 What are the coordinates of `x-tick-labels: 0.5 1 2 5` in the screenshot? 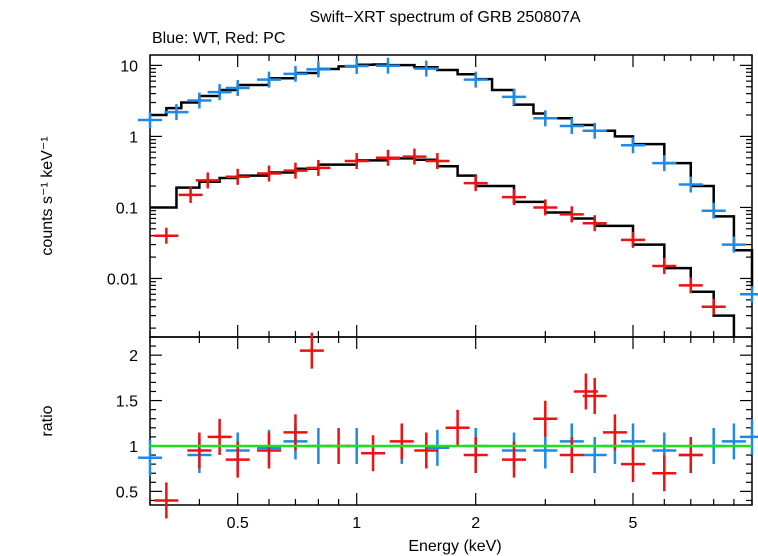 It's located at (432, 523).